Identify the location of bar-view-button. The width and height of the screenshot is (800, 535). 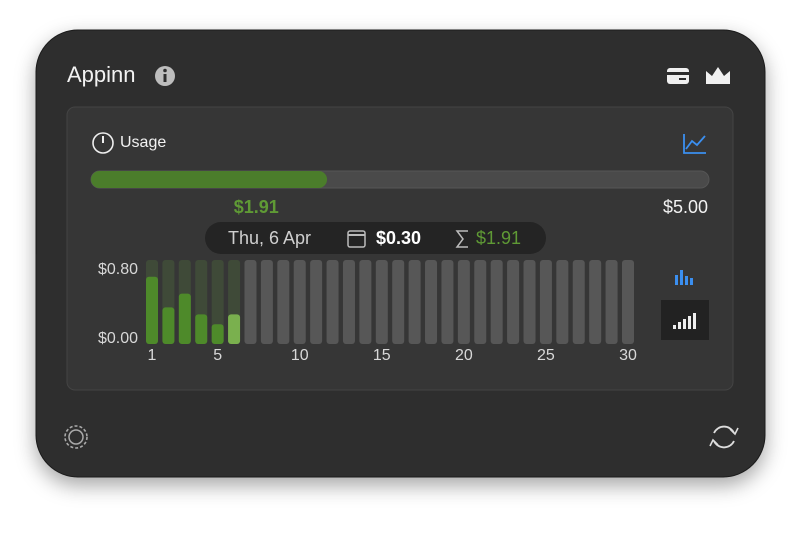
(684, 277).